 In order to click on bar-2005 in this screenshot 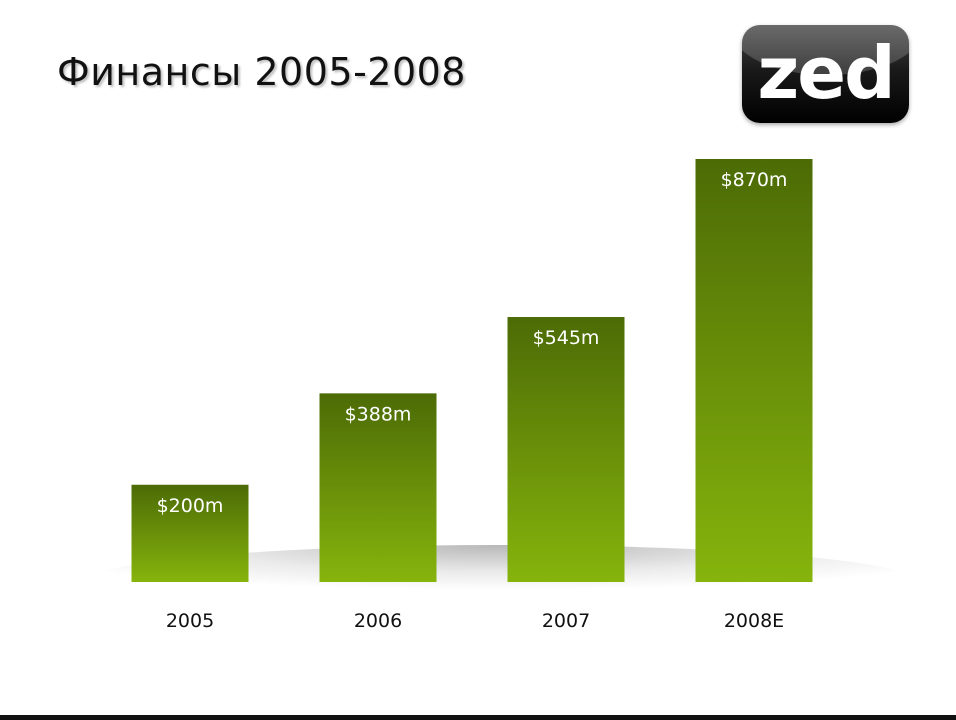, I will do `click(190, 533)`.